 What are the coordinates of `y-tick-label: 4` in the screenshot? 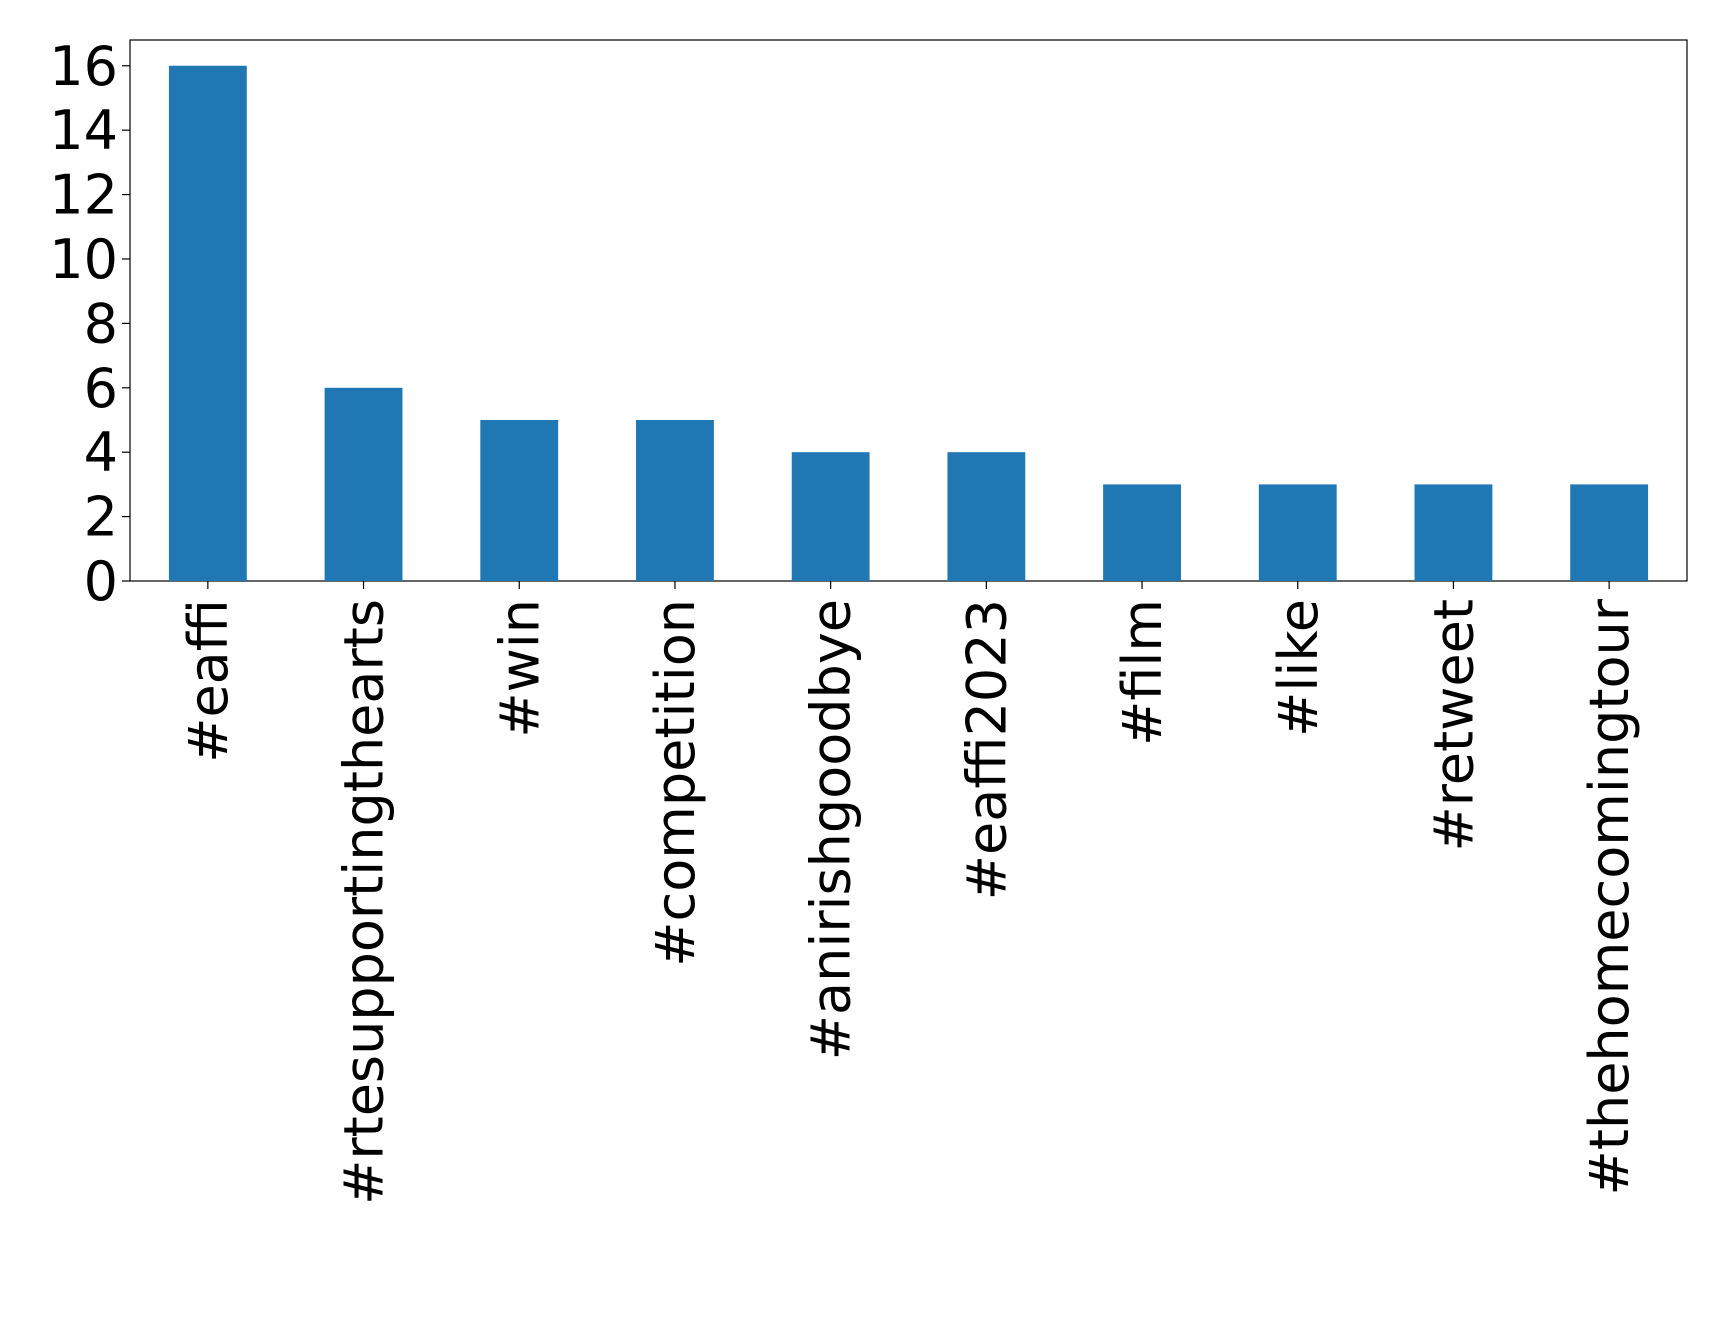 It's located at (101, 452).